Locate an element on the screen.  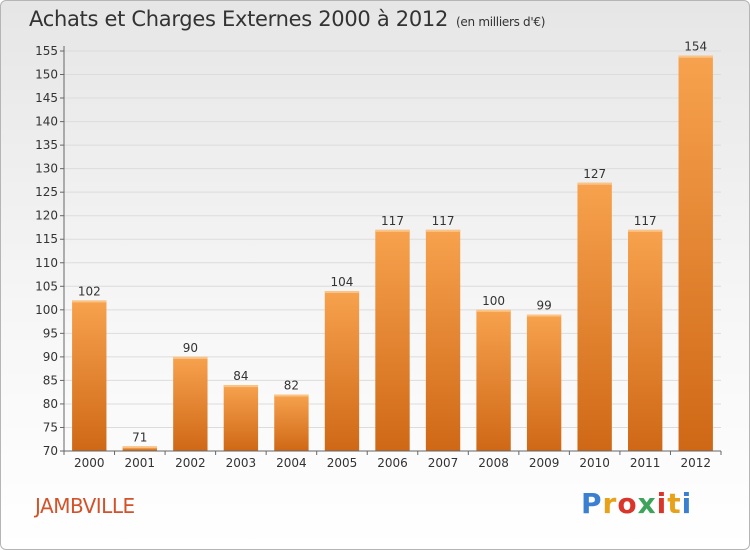
commune-name: JAMBVILLE is located at coordinates (85, 506).